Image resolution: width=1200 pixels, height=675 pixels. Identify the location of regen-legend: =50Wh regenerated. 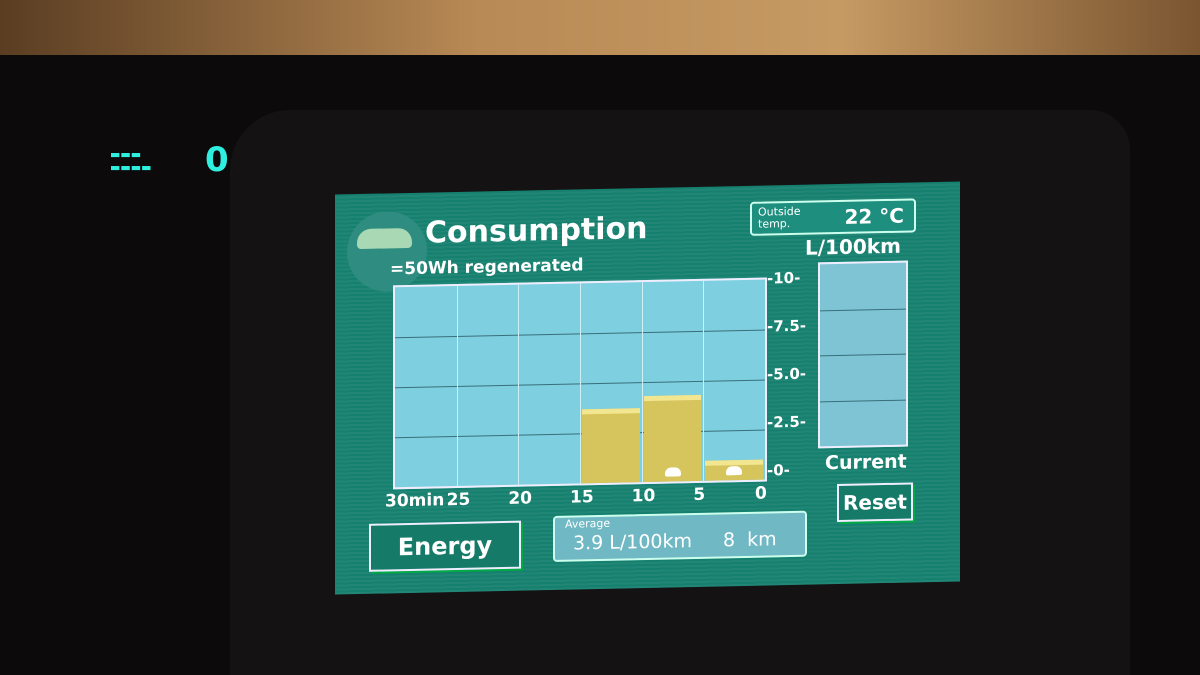
(487, 267).